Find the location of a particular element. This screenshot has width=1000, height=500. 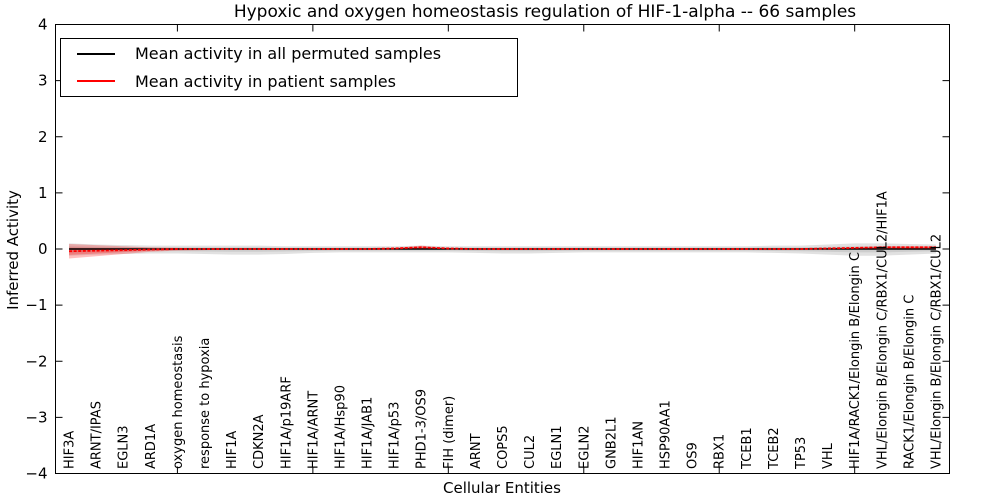

x-category-label: HIF1A/ARNT is located at coordinates (313, 430).